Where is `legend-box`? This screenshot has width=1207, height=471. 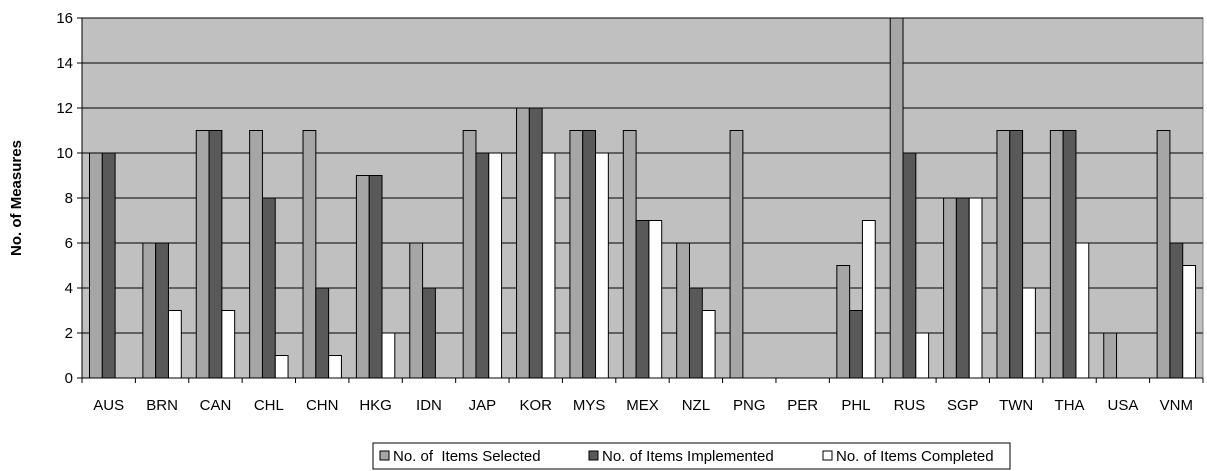 legend-box is located at coordinates (691, 456).